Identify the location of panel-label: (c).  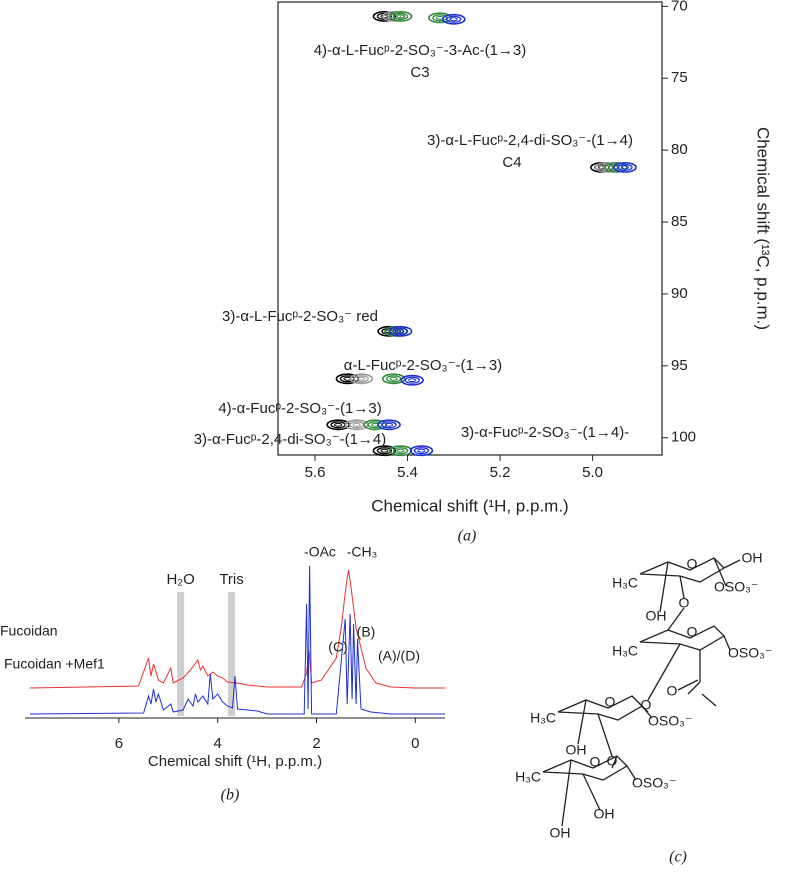
(678, 857).